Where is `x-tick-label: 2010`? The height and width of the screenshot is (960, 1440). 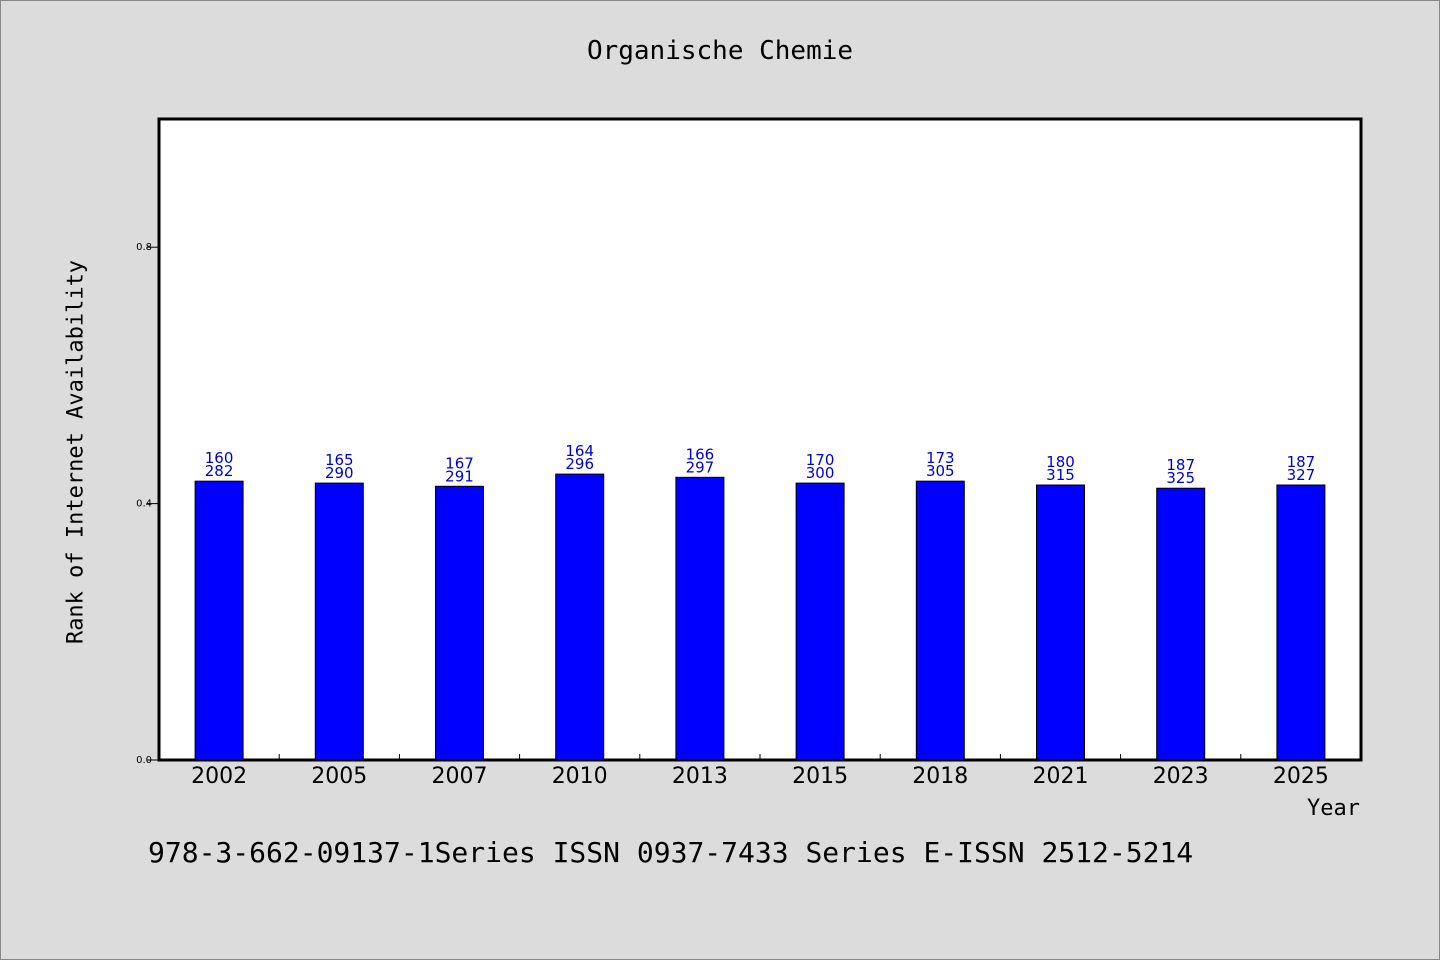
x-tick-label: 2010 is located at coordinates (580, 776).